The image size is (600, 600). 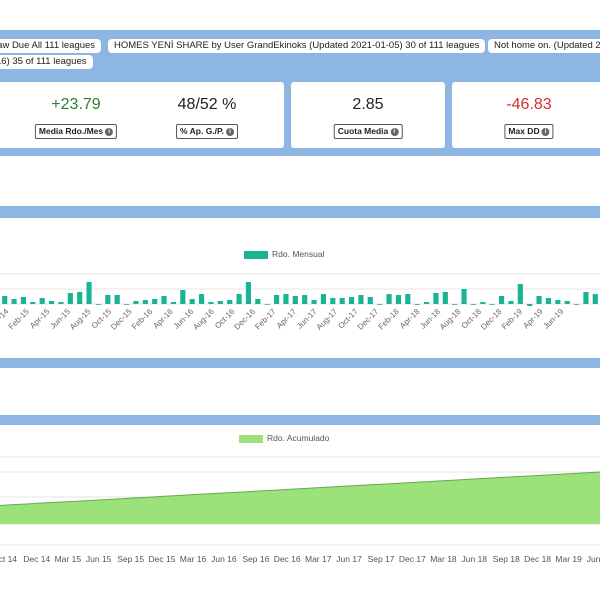 What do you see at coordinates (526, 115) in the screenshot?
I see `stat-card-max-drawdown: -46.83 Max DD i` at bounding box center [526, 115].